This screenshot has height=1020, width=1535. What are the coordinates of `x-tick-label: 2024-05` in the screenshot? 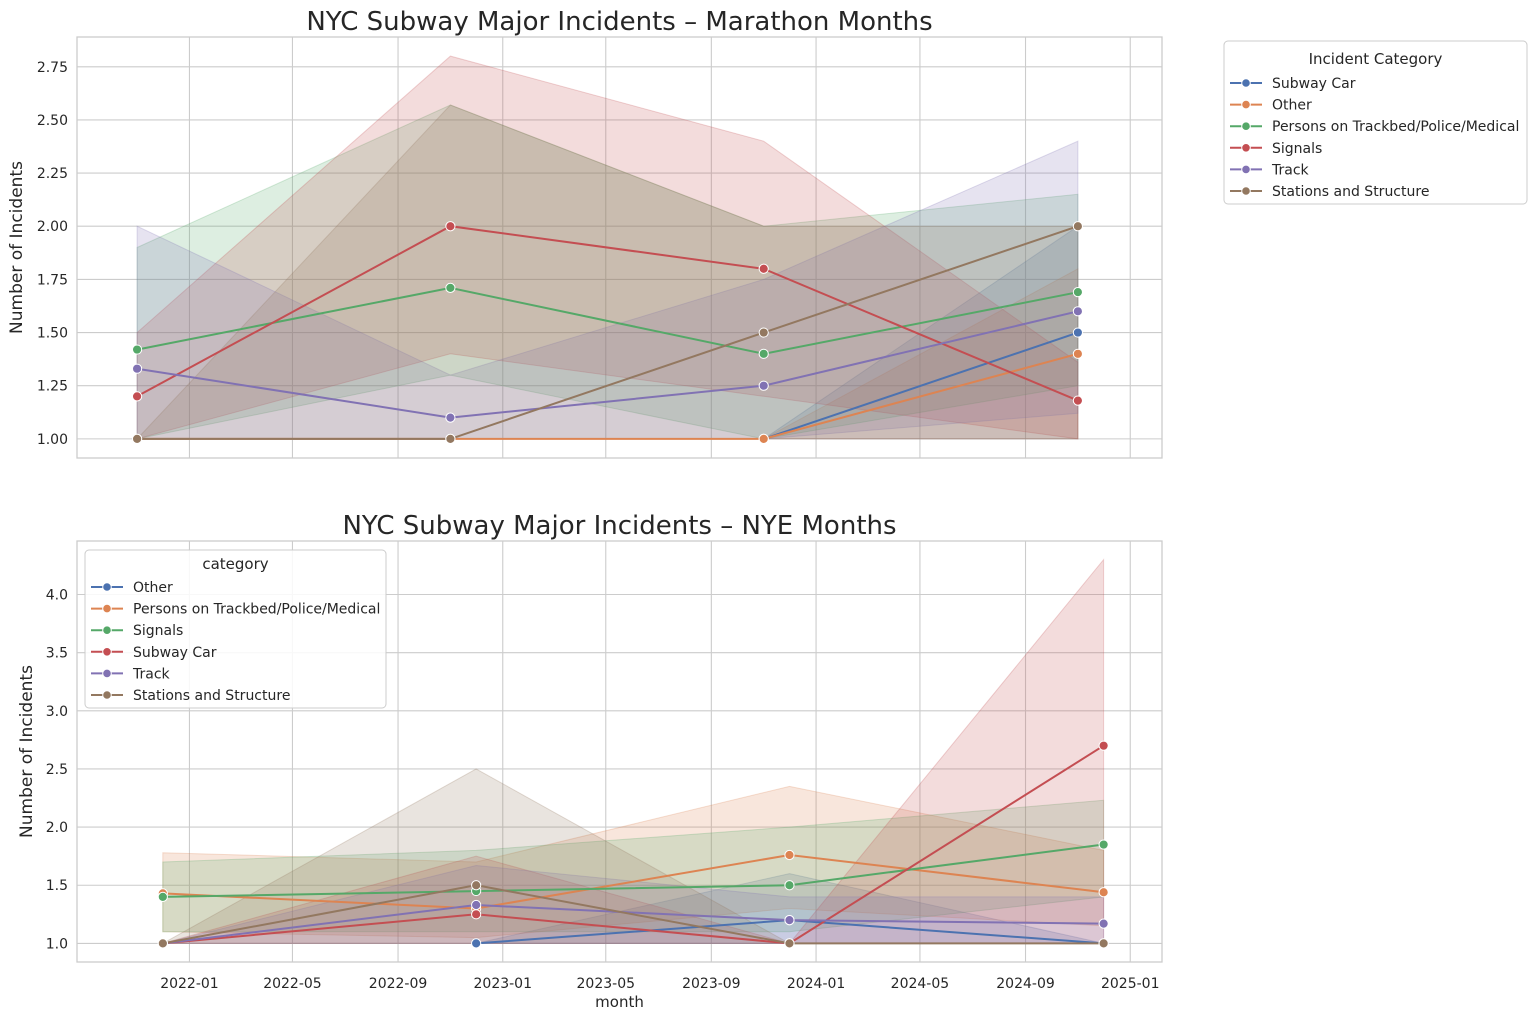 It's located at (920, 984).